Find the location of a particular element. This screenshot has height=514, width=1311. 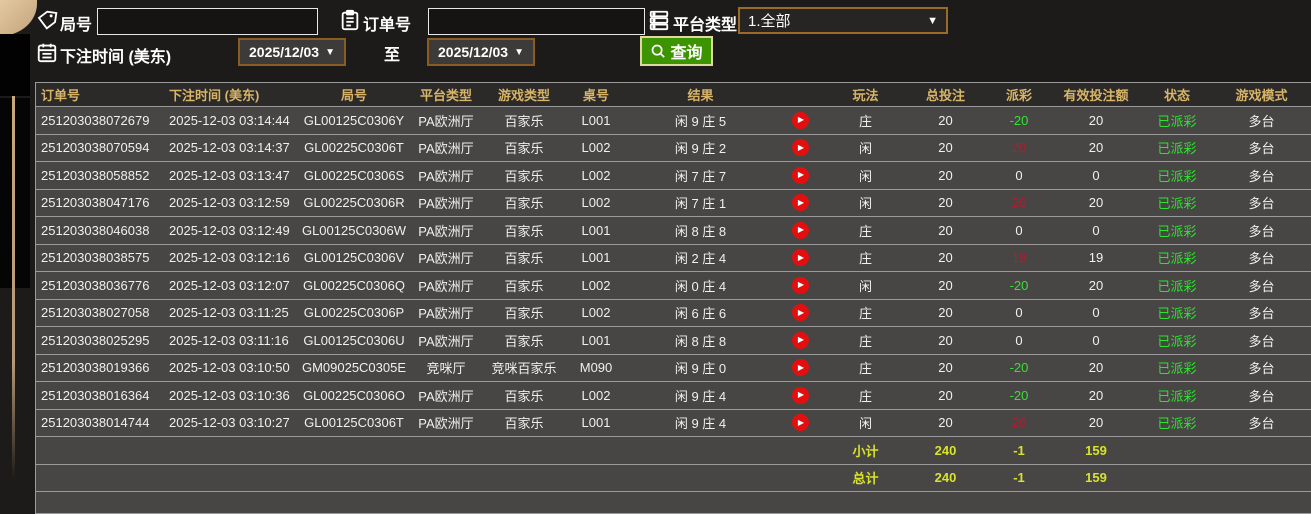

subtotal-row-total_bet: 240 is located at coordinates (945, 450).